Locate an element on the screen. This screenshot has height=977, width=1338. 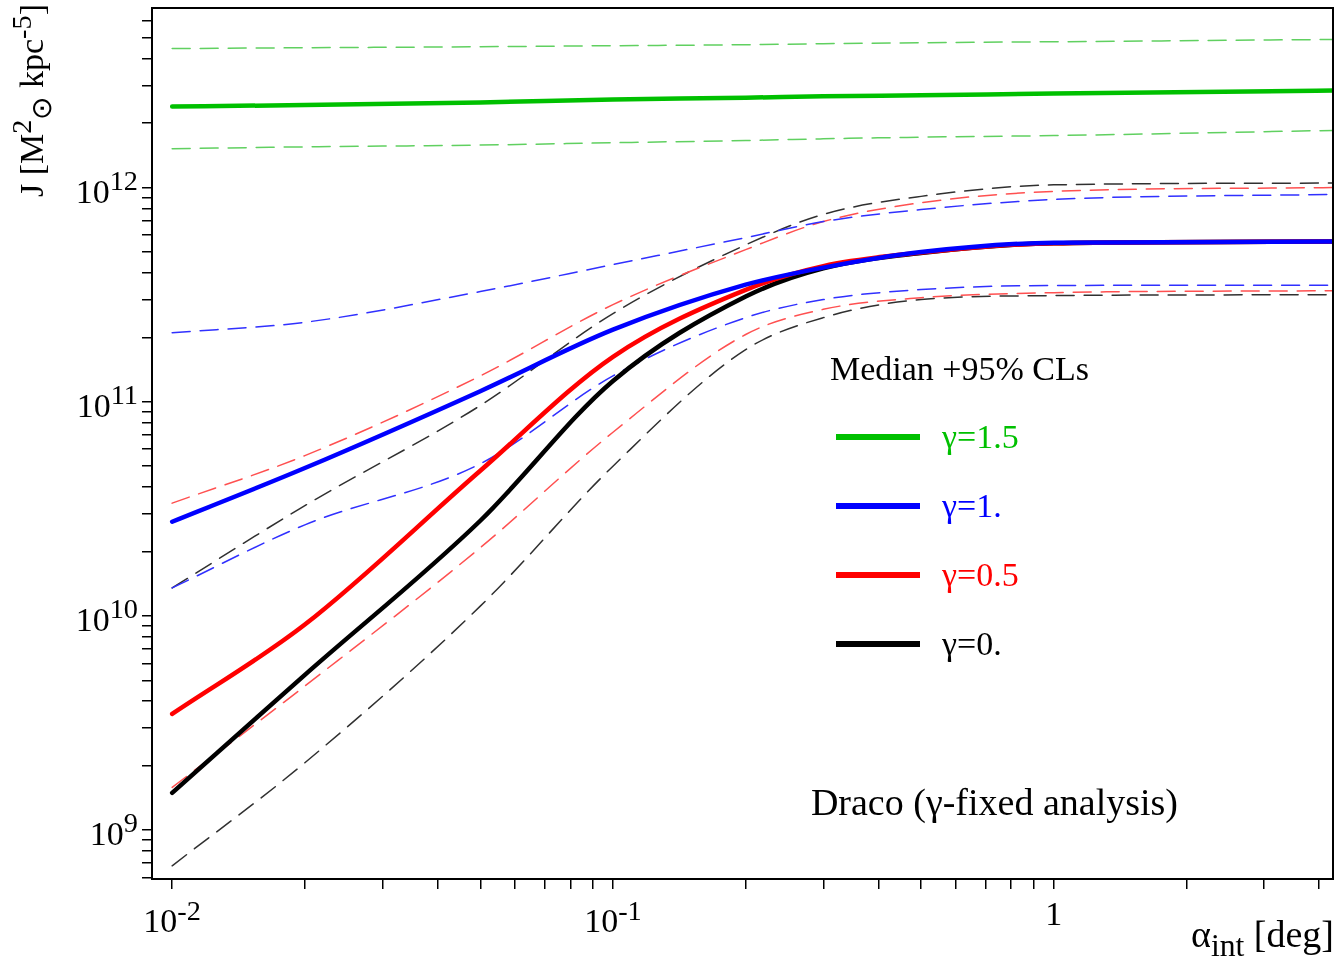
y-tick-label: 10$^{9}$ is located at coordinates (113, 830).